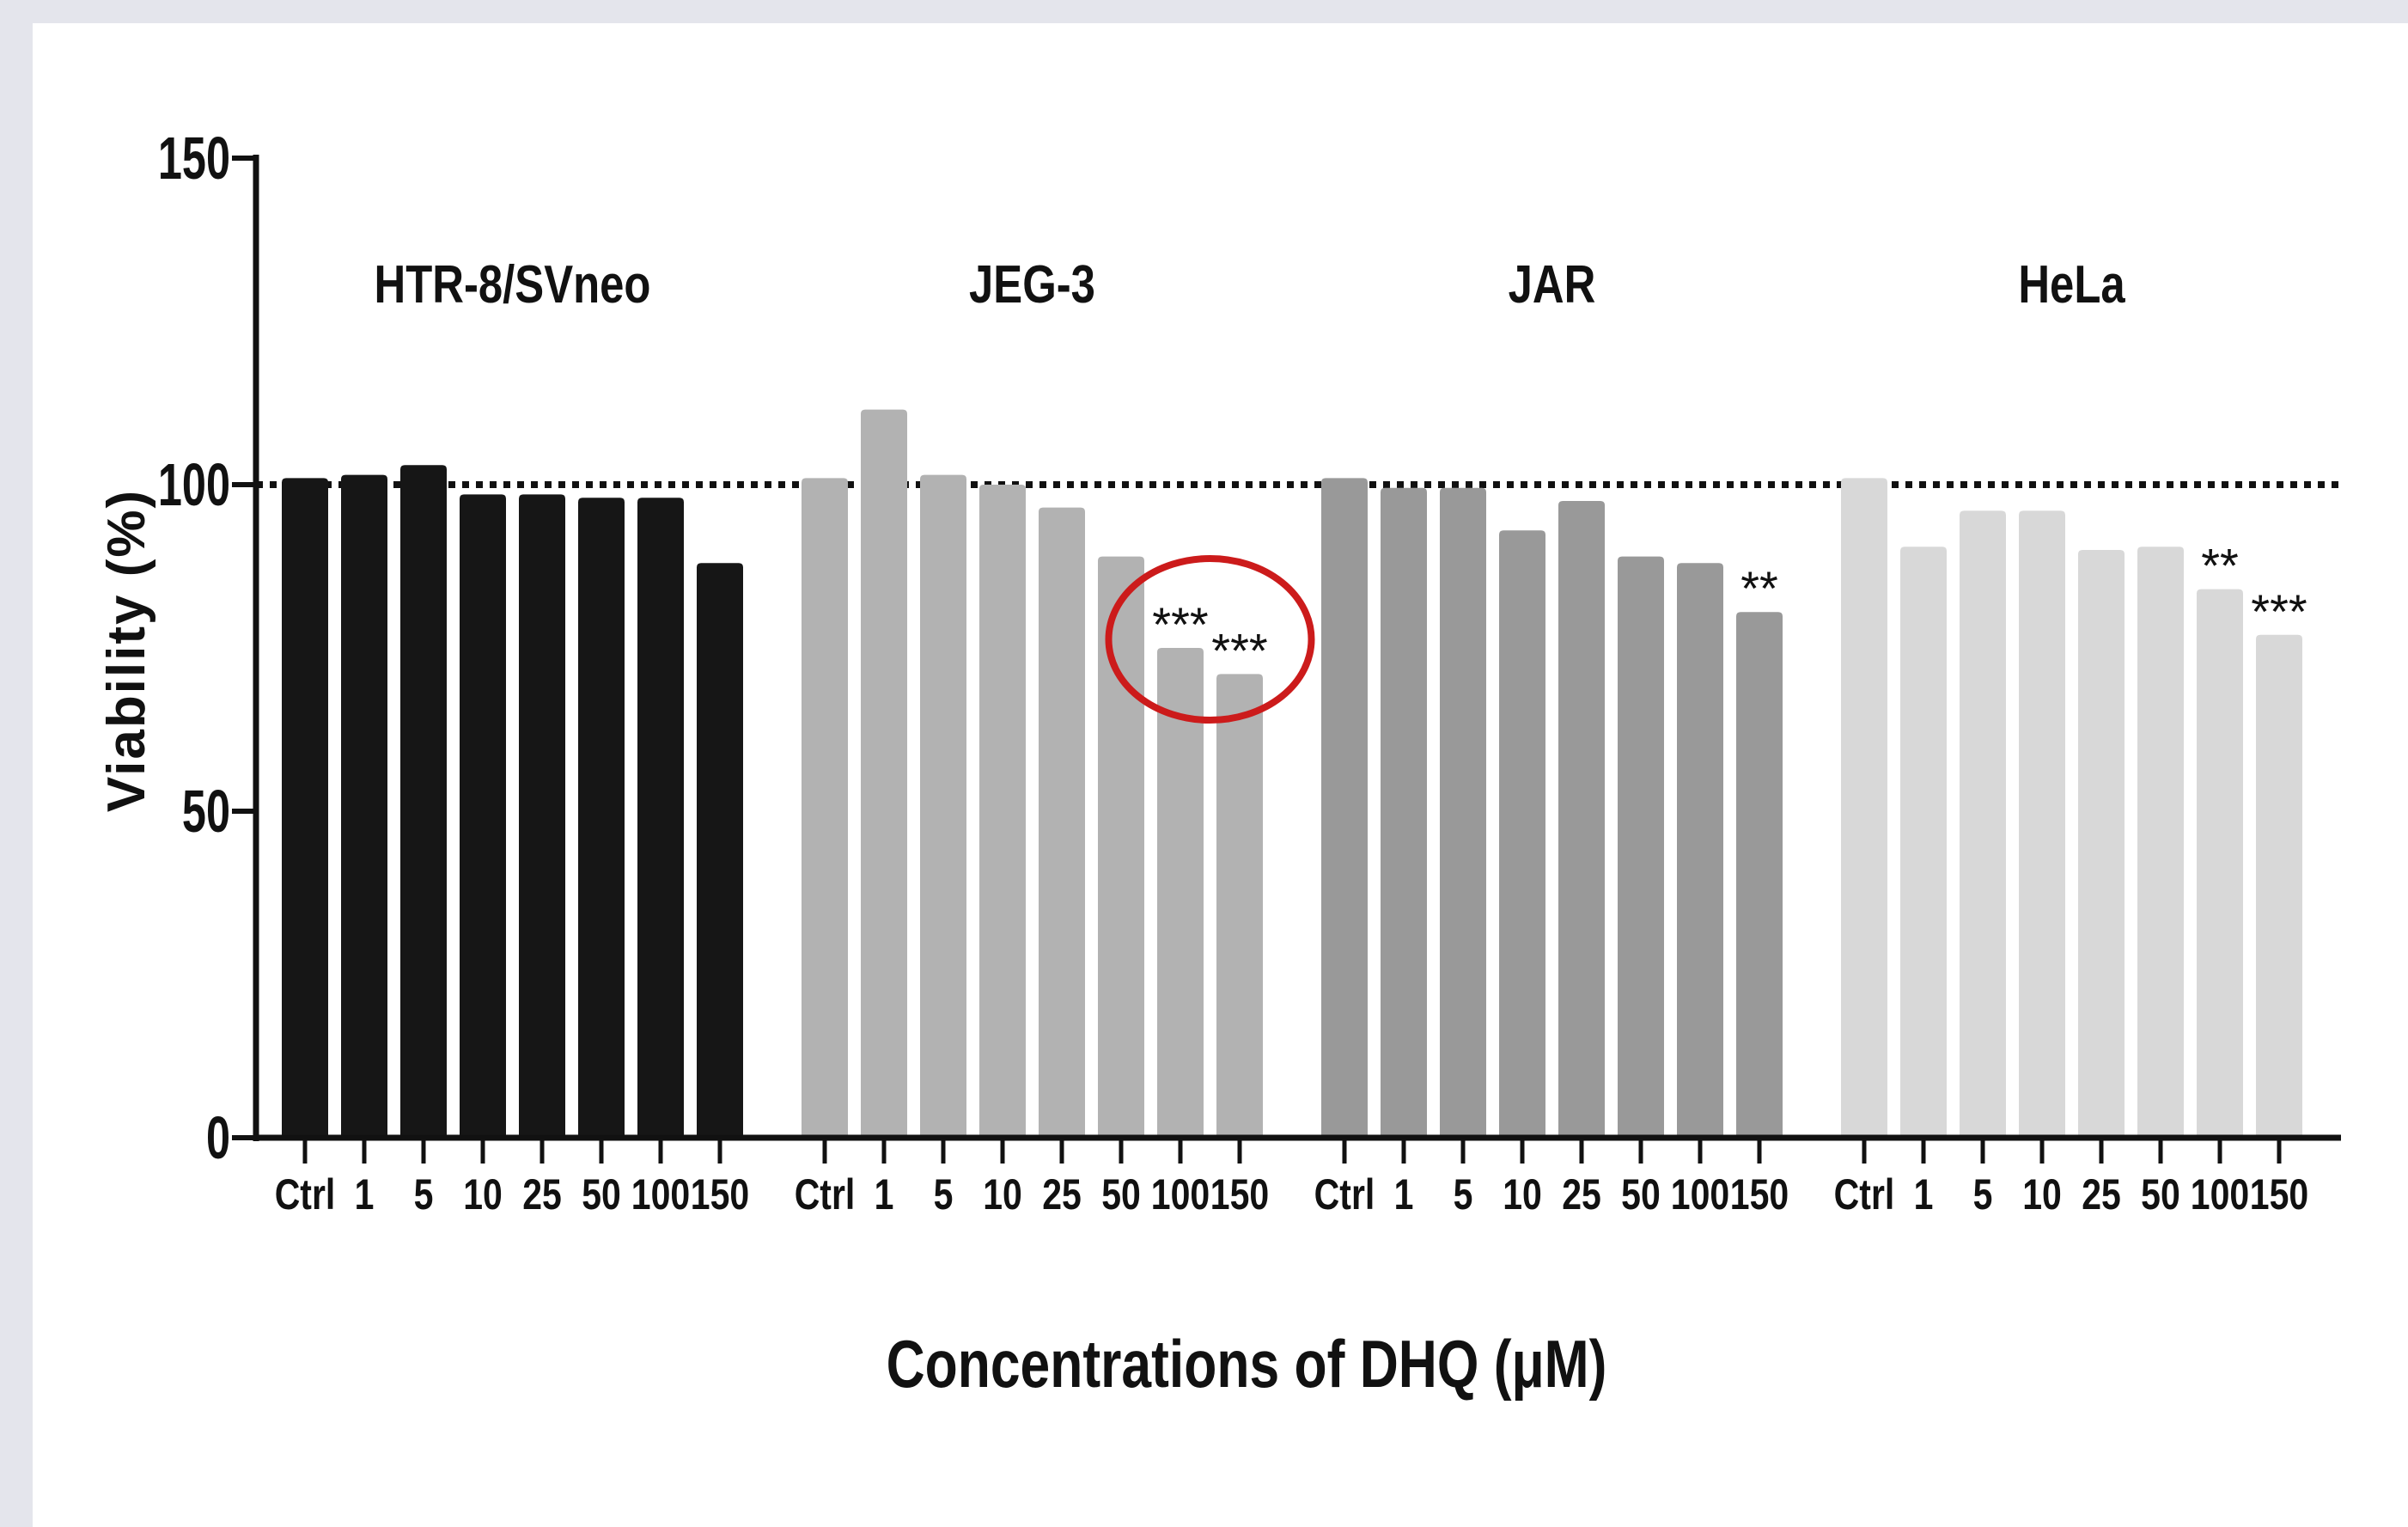 The width and height of the screenshot is (2408, 1527). Describe the element at coordinates (1344, 808) in the screenshot. I see `bar-jar-ctrl` at that location.